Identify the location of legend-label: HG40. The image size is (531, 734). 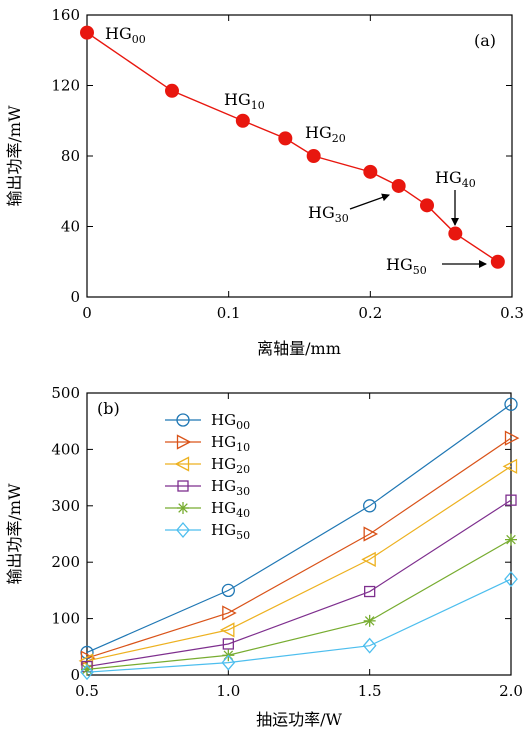
(230, 509).